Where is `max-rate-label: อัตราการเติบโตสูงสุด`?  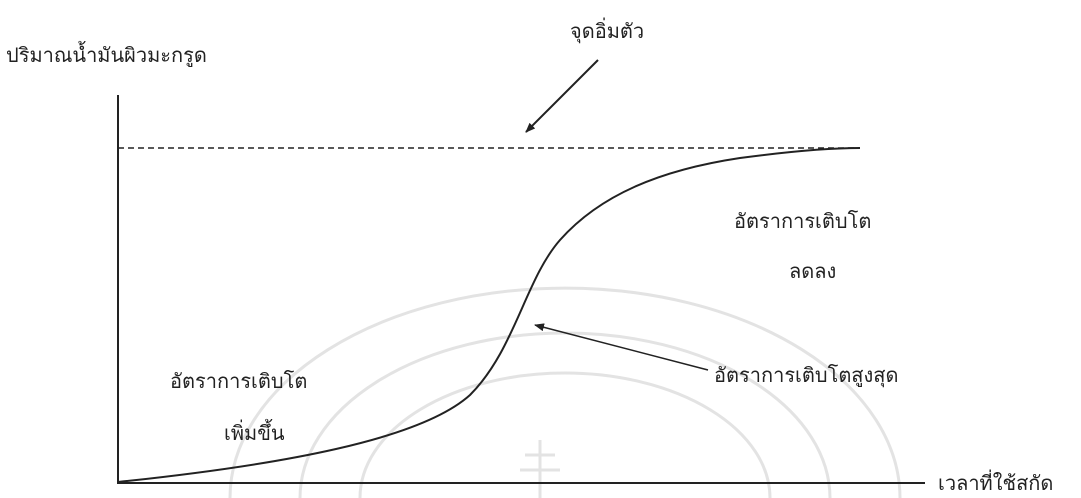
max-rate-label: อัตราการเติบโตสูงสุด is located at coordinates (806, 375).